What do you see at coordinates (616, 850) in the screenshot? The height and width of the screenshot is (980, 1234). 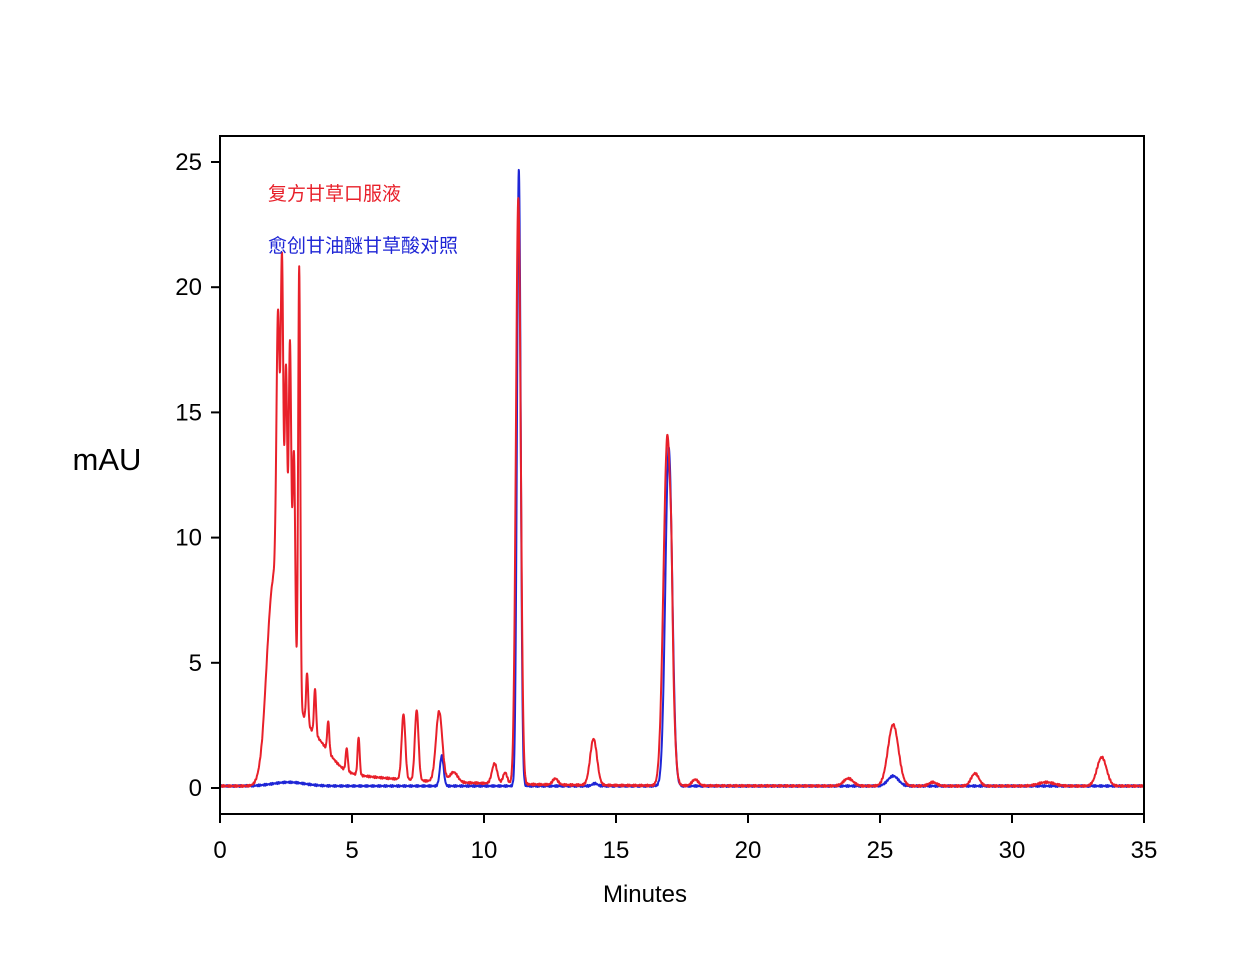 I see `x-tick-label: 15` at bounding box center [616, 850].